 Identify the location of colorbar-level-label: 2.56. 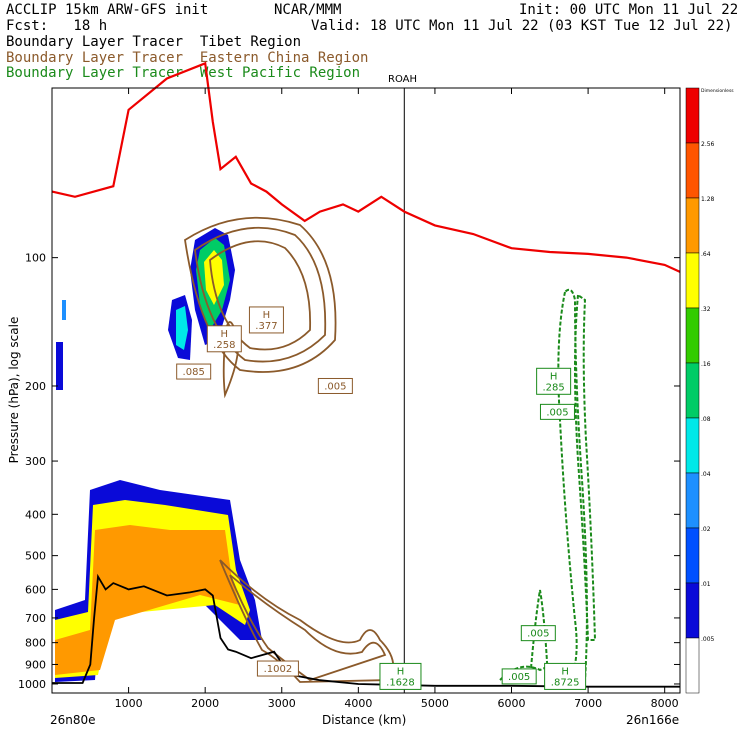
(708, 144).